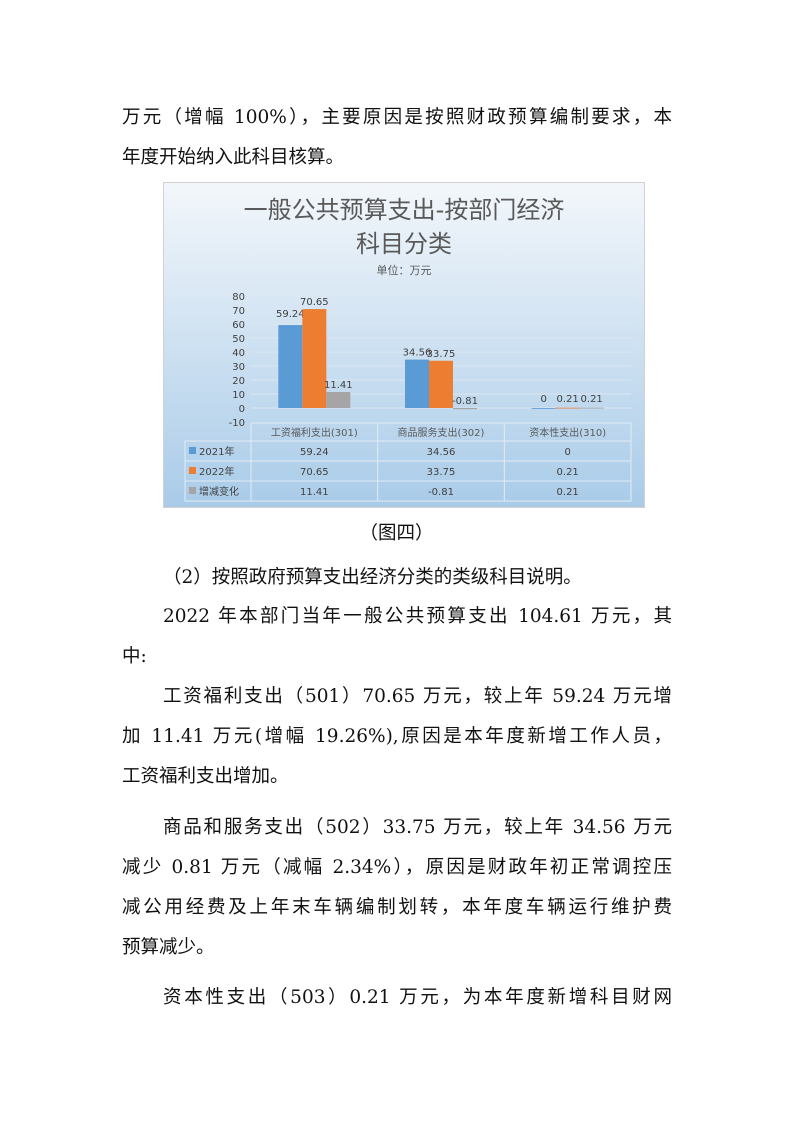 This screenshot has height=1122, width=793. Describe the element at coordinates (168, 947) in the screenshot. I see `text-line: 预算减少。` at that location.